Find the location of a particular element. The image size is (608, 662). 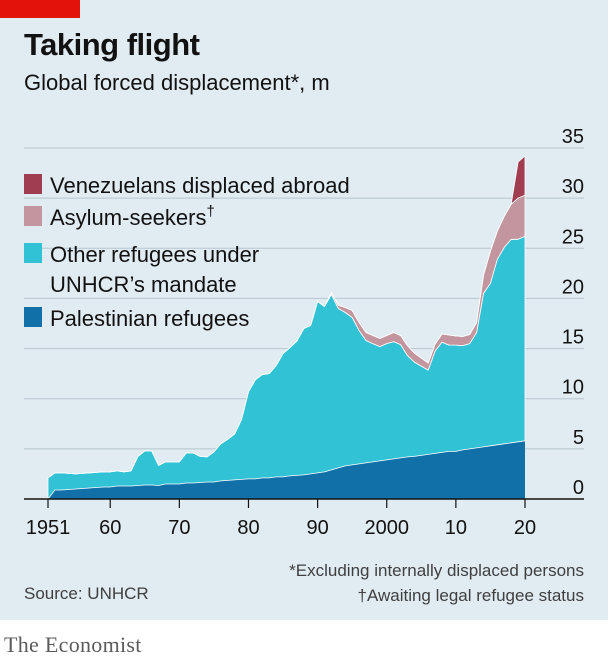

legend-label-1: Asylum-seekers† is located at coordinates (132, 216).